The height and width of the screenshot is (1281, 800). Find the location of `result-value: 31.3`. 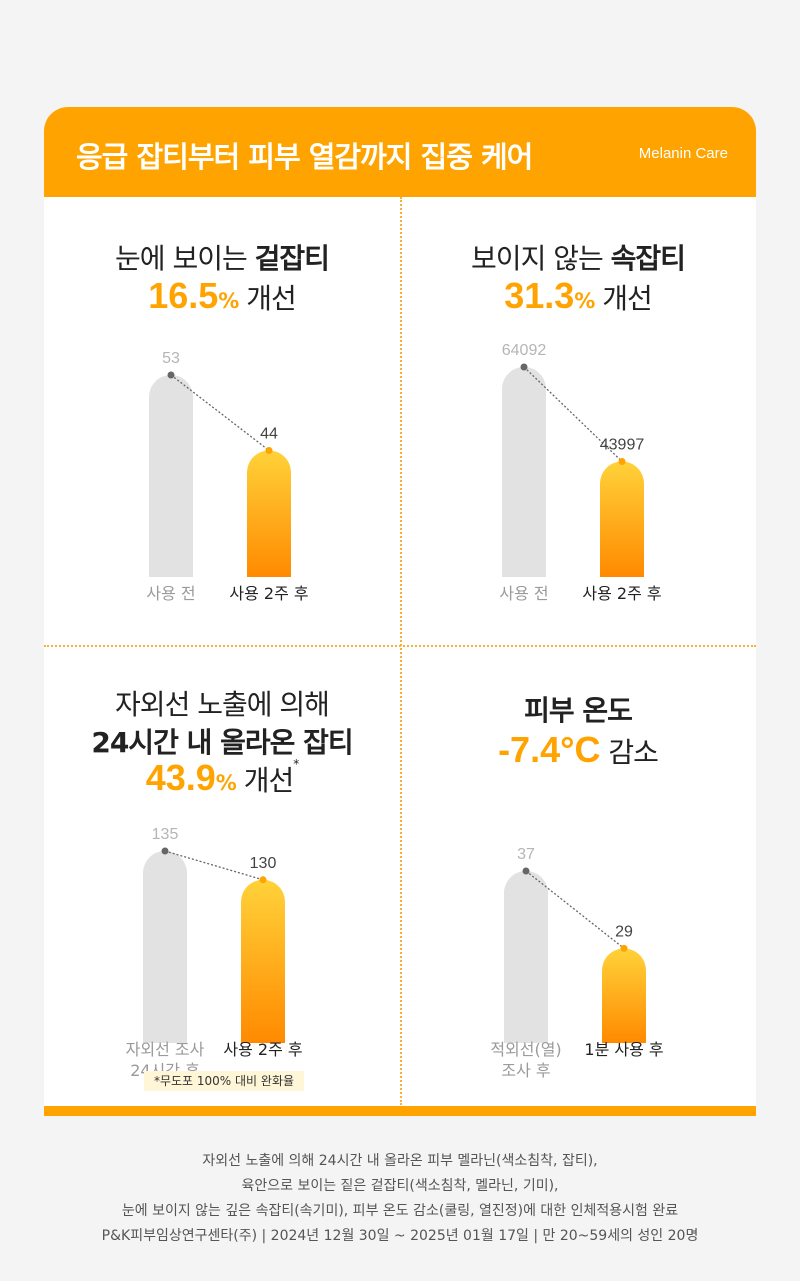

result-value: 31.3 is located at coordinates (539, 295).